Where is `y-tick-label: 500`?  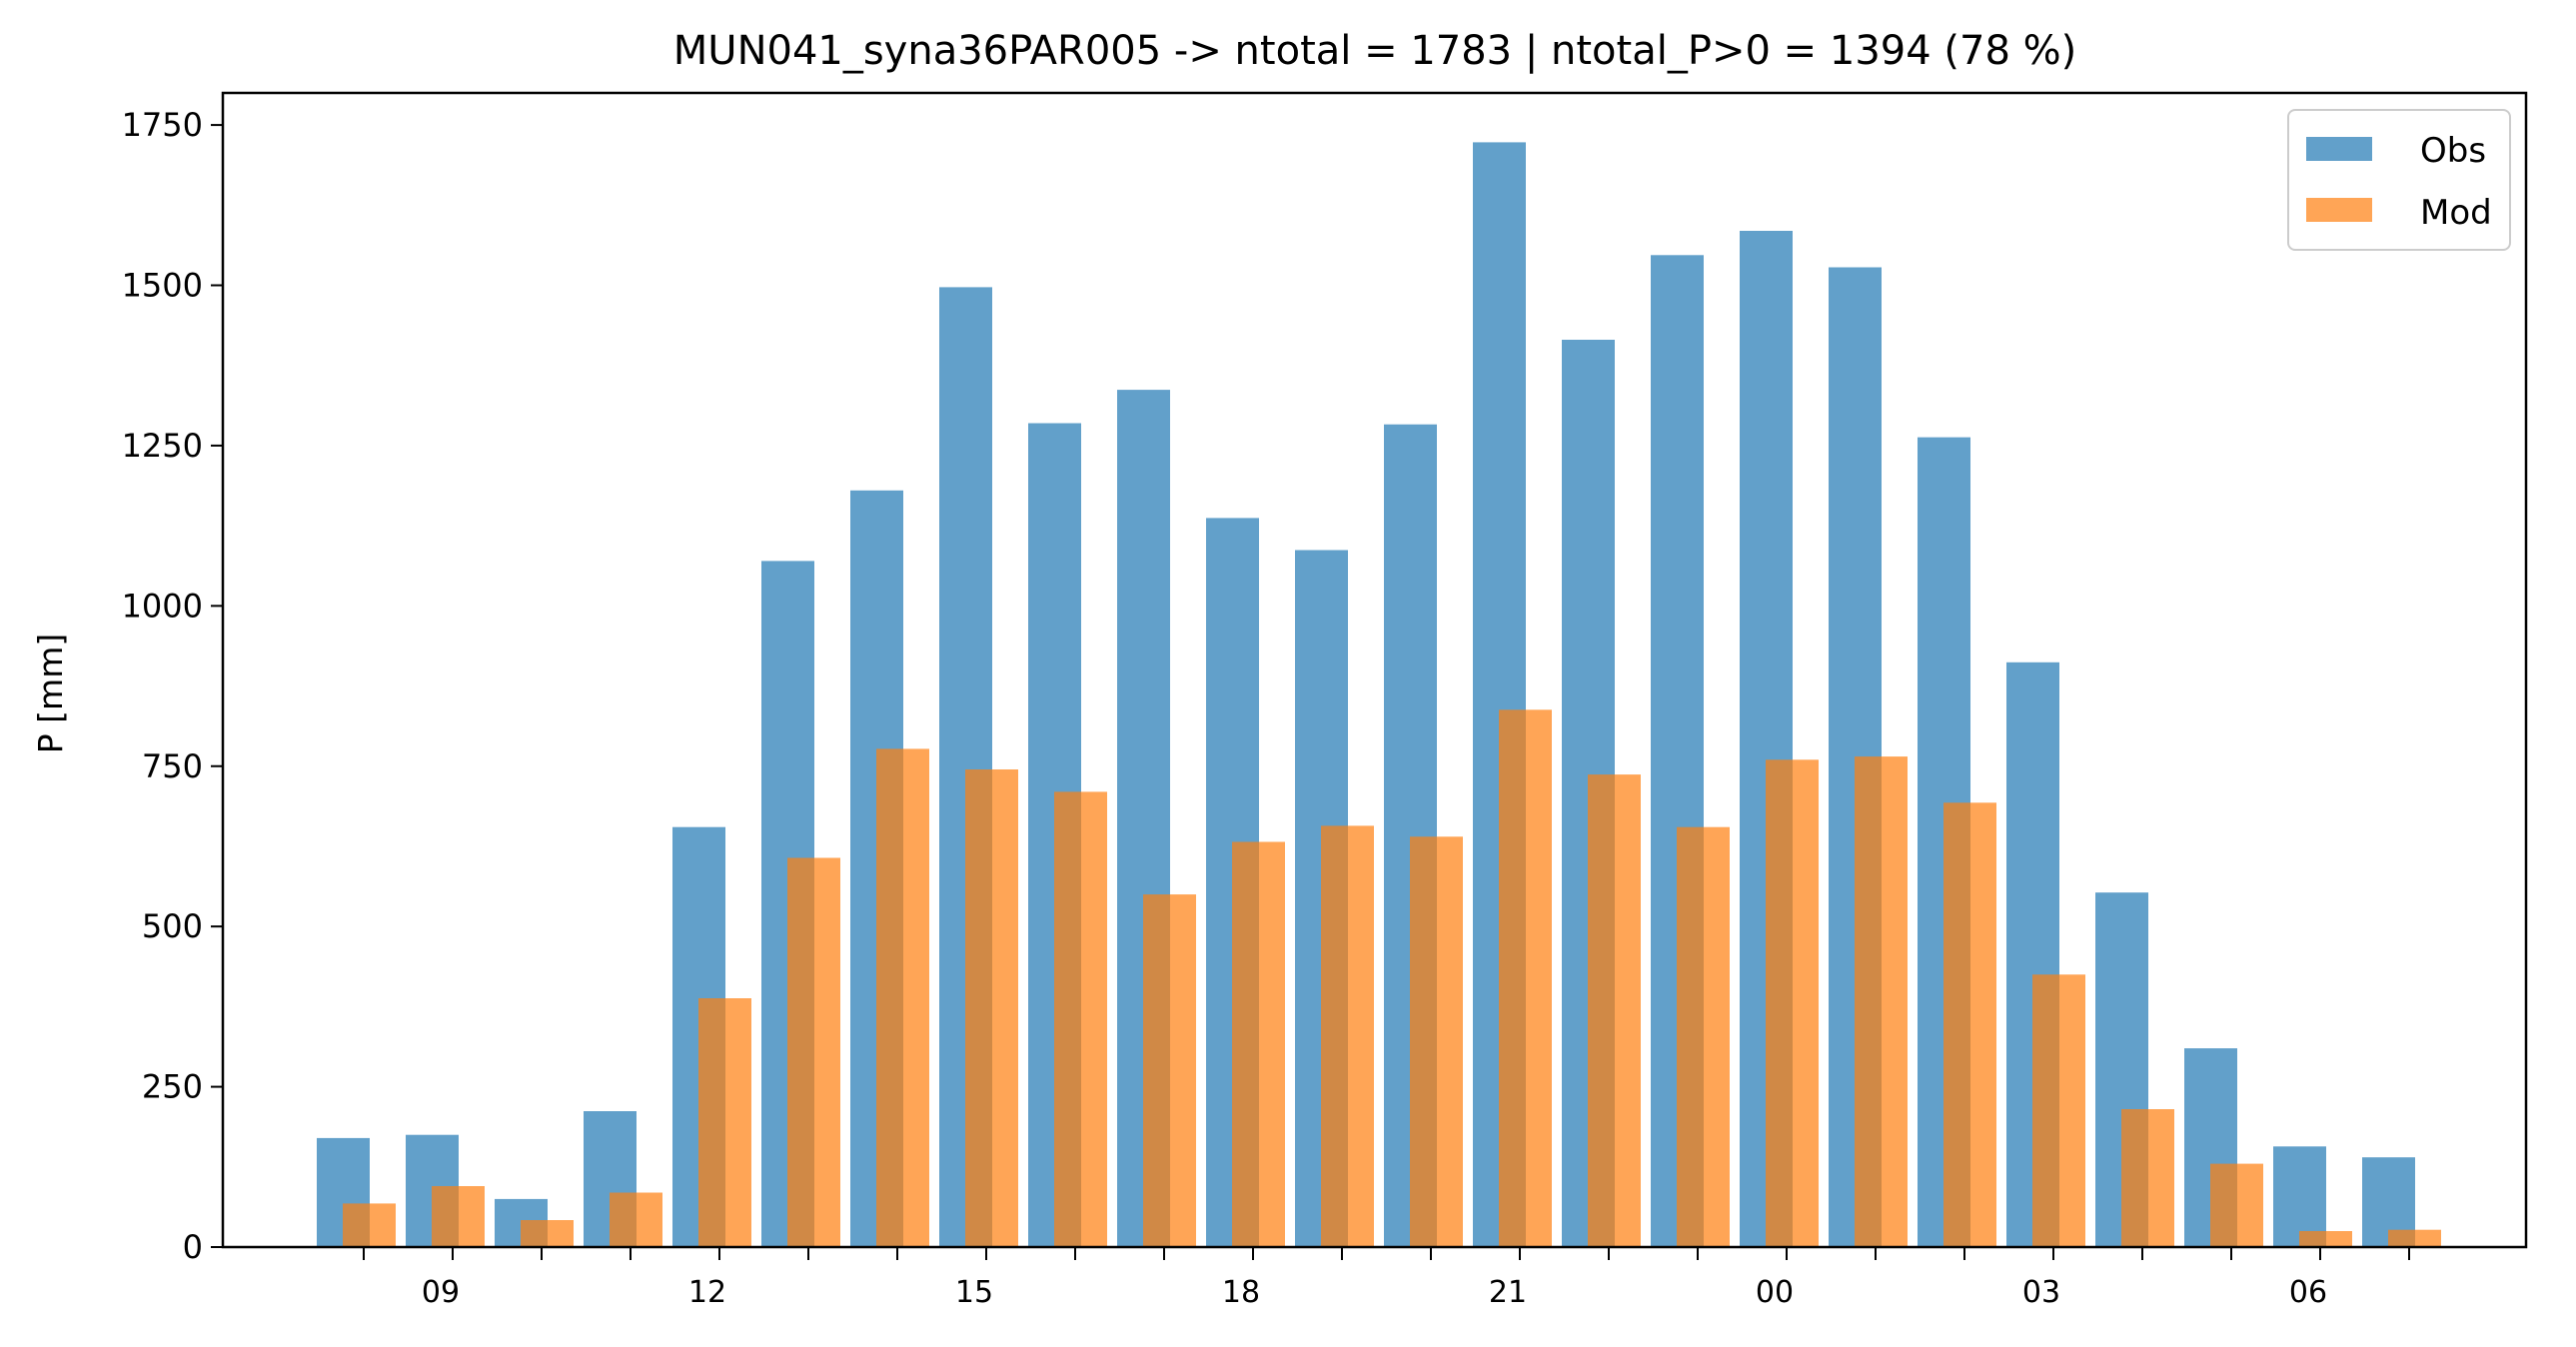
y-tick-label: 500 is located at coordinates (172, 926).